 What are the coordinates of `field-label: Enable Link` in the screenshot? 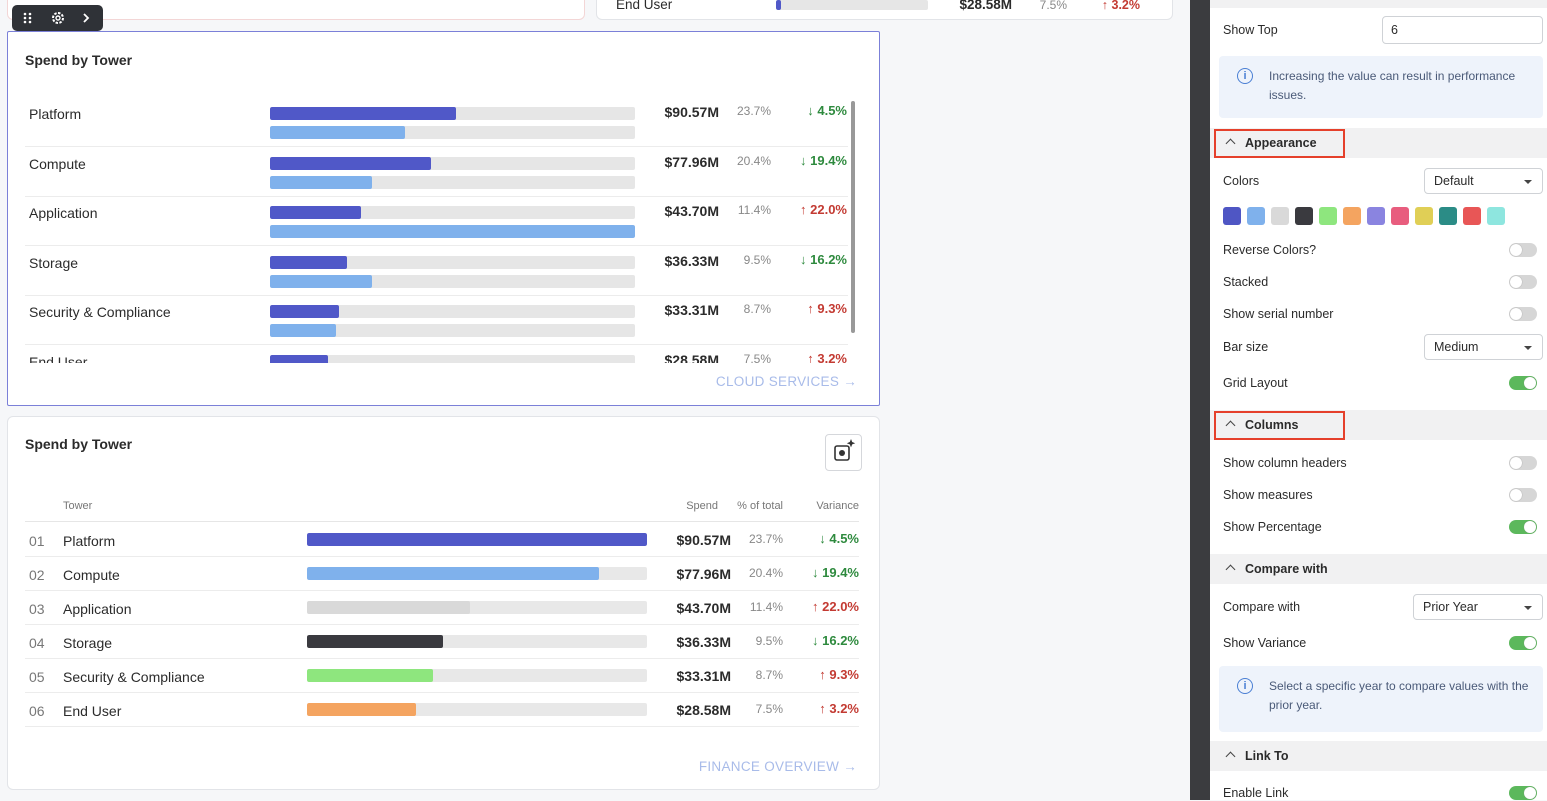 It's located at (1256, 793).